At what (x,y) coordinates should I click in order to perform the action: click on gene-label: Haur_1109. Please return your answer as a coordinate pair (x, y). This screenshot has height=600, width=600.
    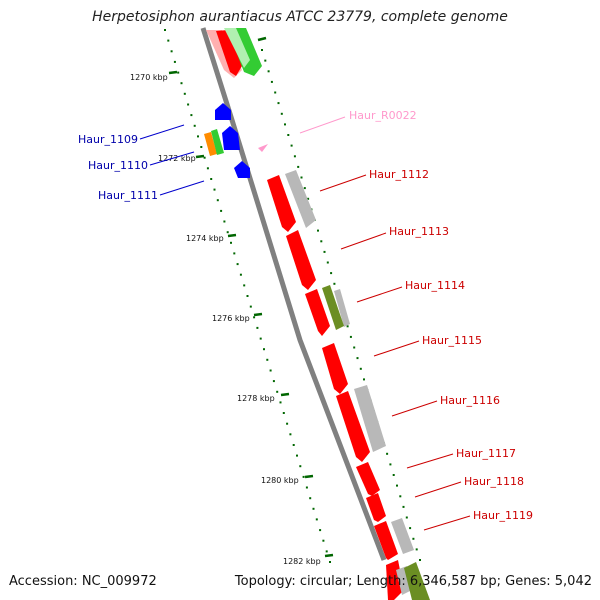
    Looking at the image, I should click on (108, 139).